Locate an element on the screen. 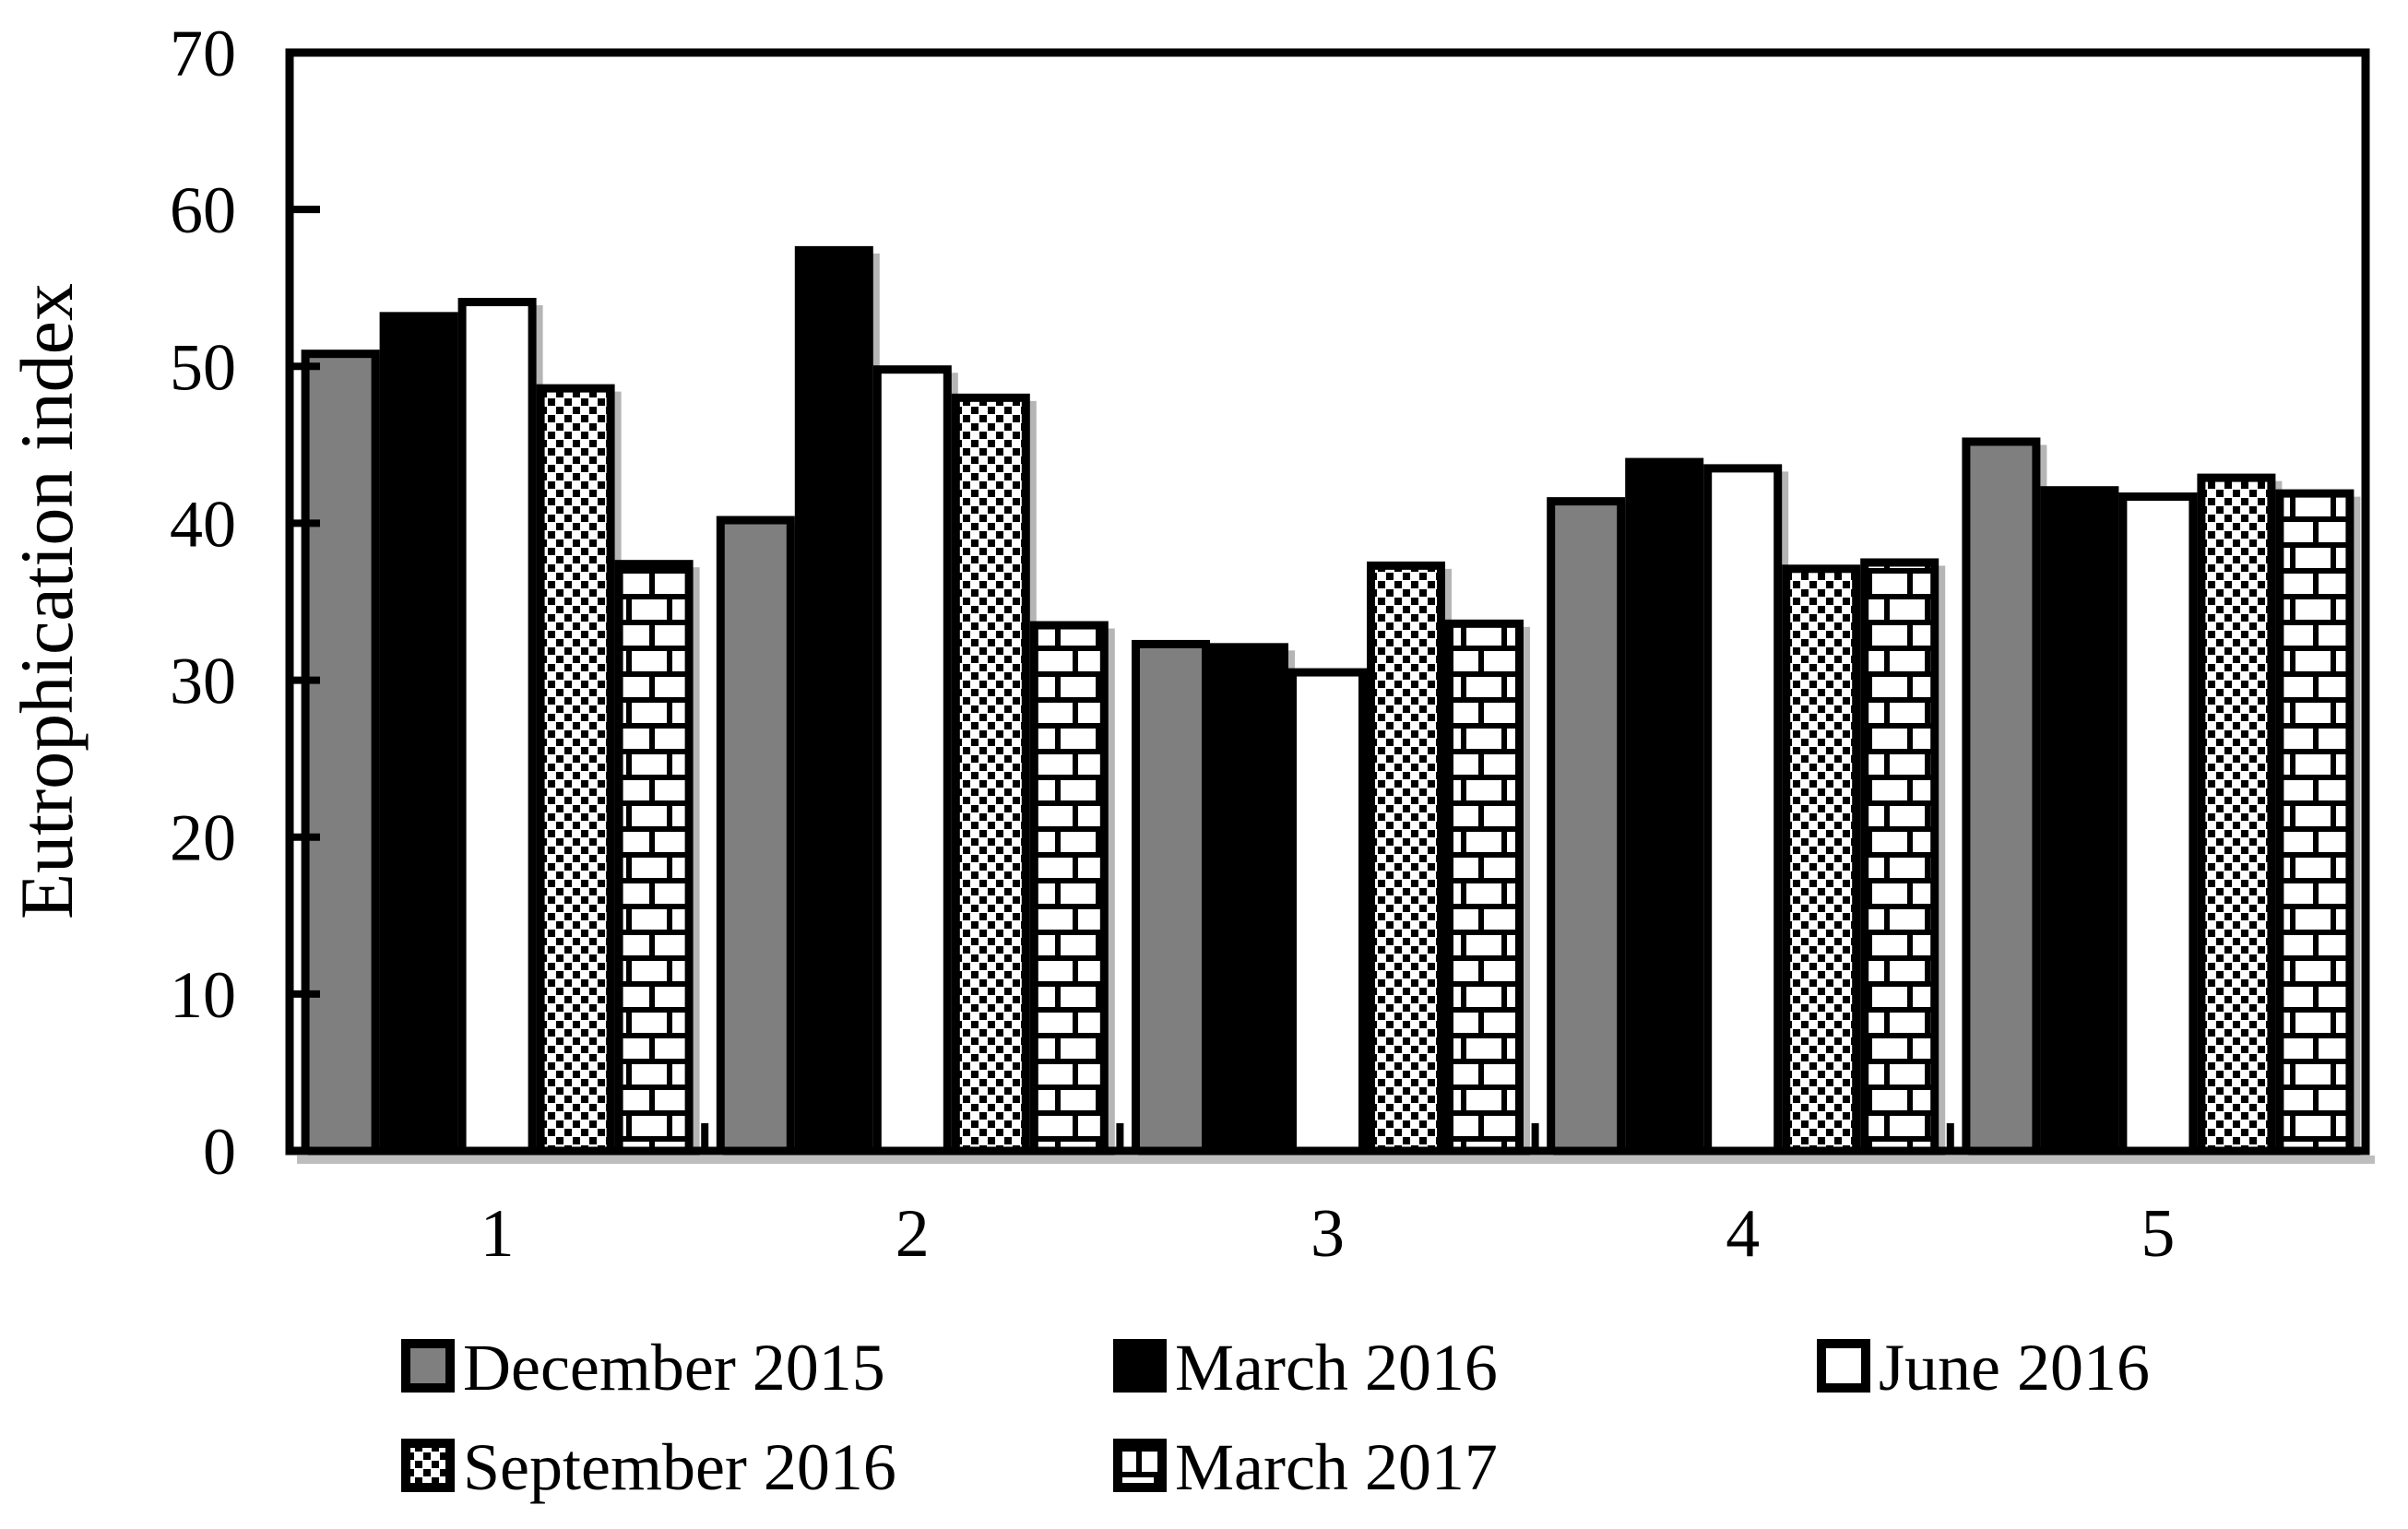 The image size is (2408, 1529). bar-group2-september-2016 is located at coordinates (990, 775).